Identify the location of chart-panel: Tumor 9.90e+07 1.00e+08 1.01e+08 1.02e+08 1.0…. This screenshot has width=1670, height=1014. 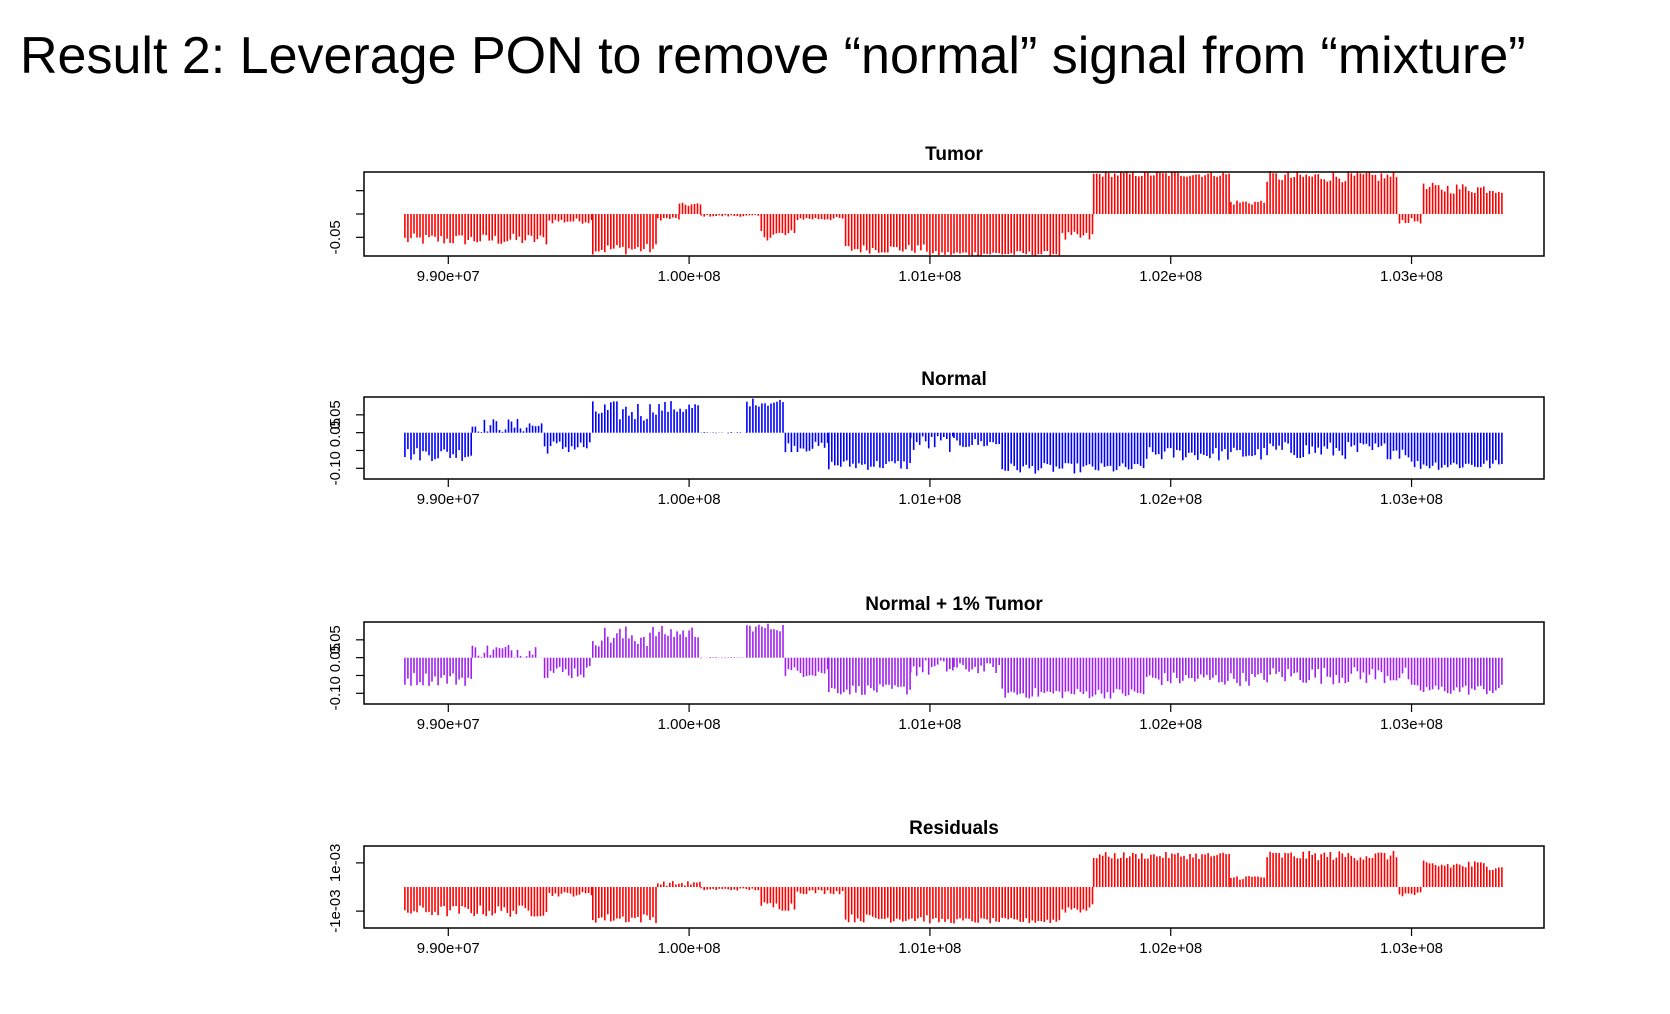
(936, 214).